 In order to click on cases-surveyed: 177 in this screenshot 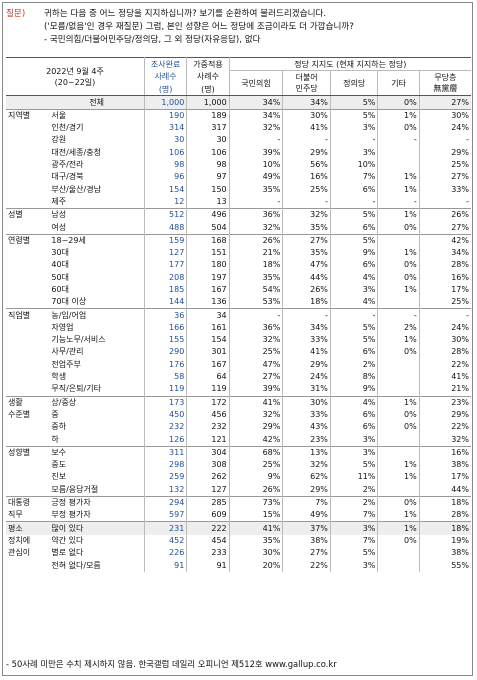, I will do `click(165, 265)`.